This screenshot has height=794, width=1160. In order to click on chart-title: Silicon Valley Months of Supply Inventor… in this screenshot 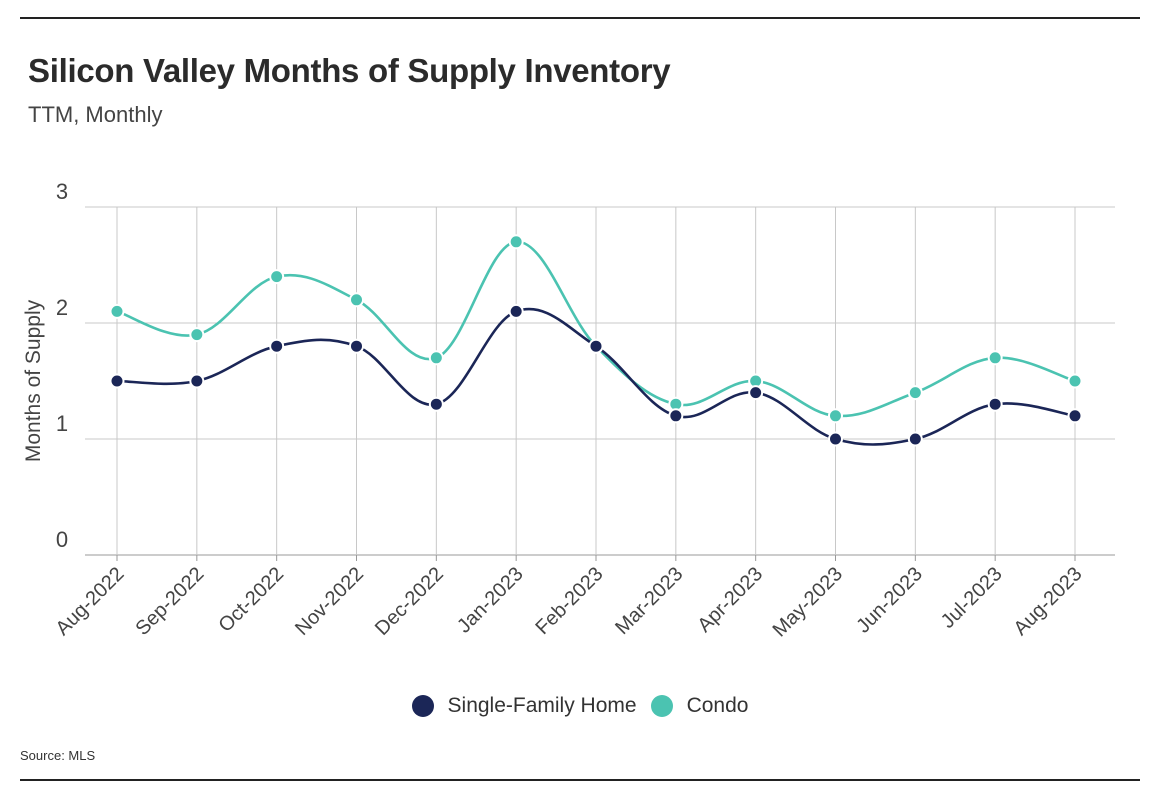, I will do `click(349, 70)`.